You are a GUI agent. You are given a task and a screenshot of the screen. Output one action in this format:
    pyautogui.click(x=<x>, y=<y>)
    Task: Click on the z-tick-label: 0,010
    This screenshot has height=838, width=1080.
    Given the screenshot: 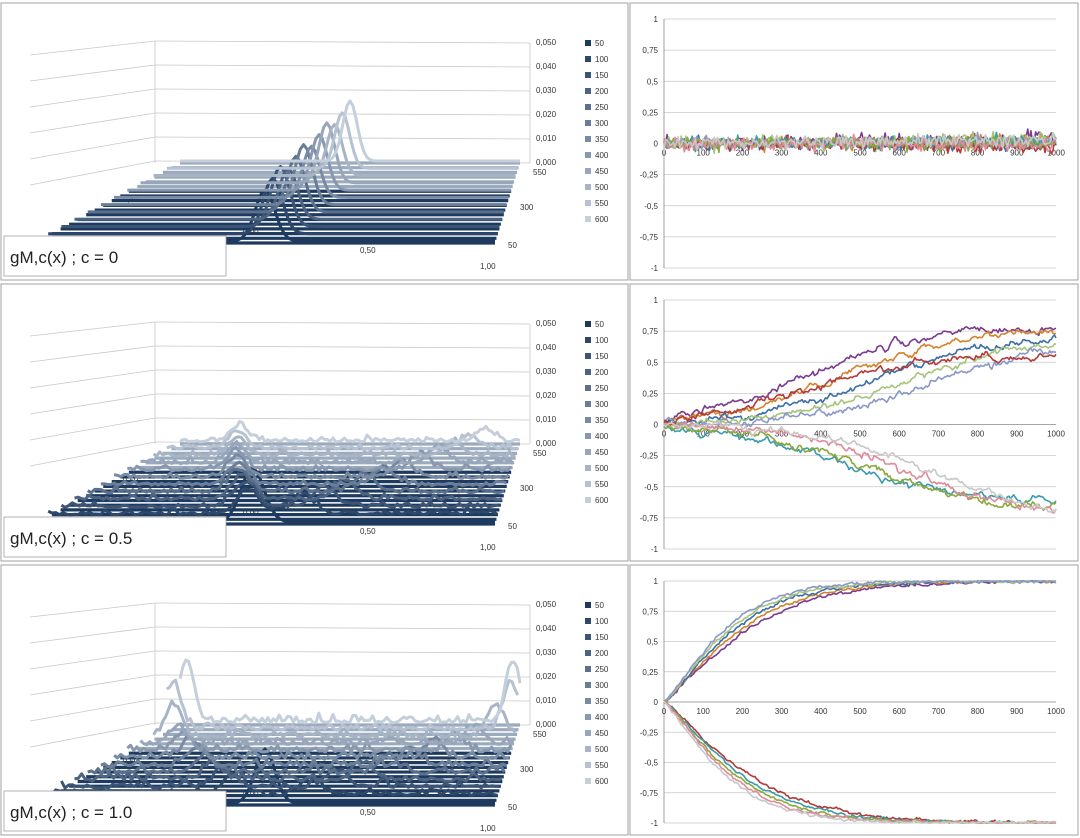 What is the action you would take?
    pyautogui.click(x=546, y=138)
    